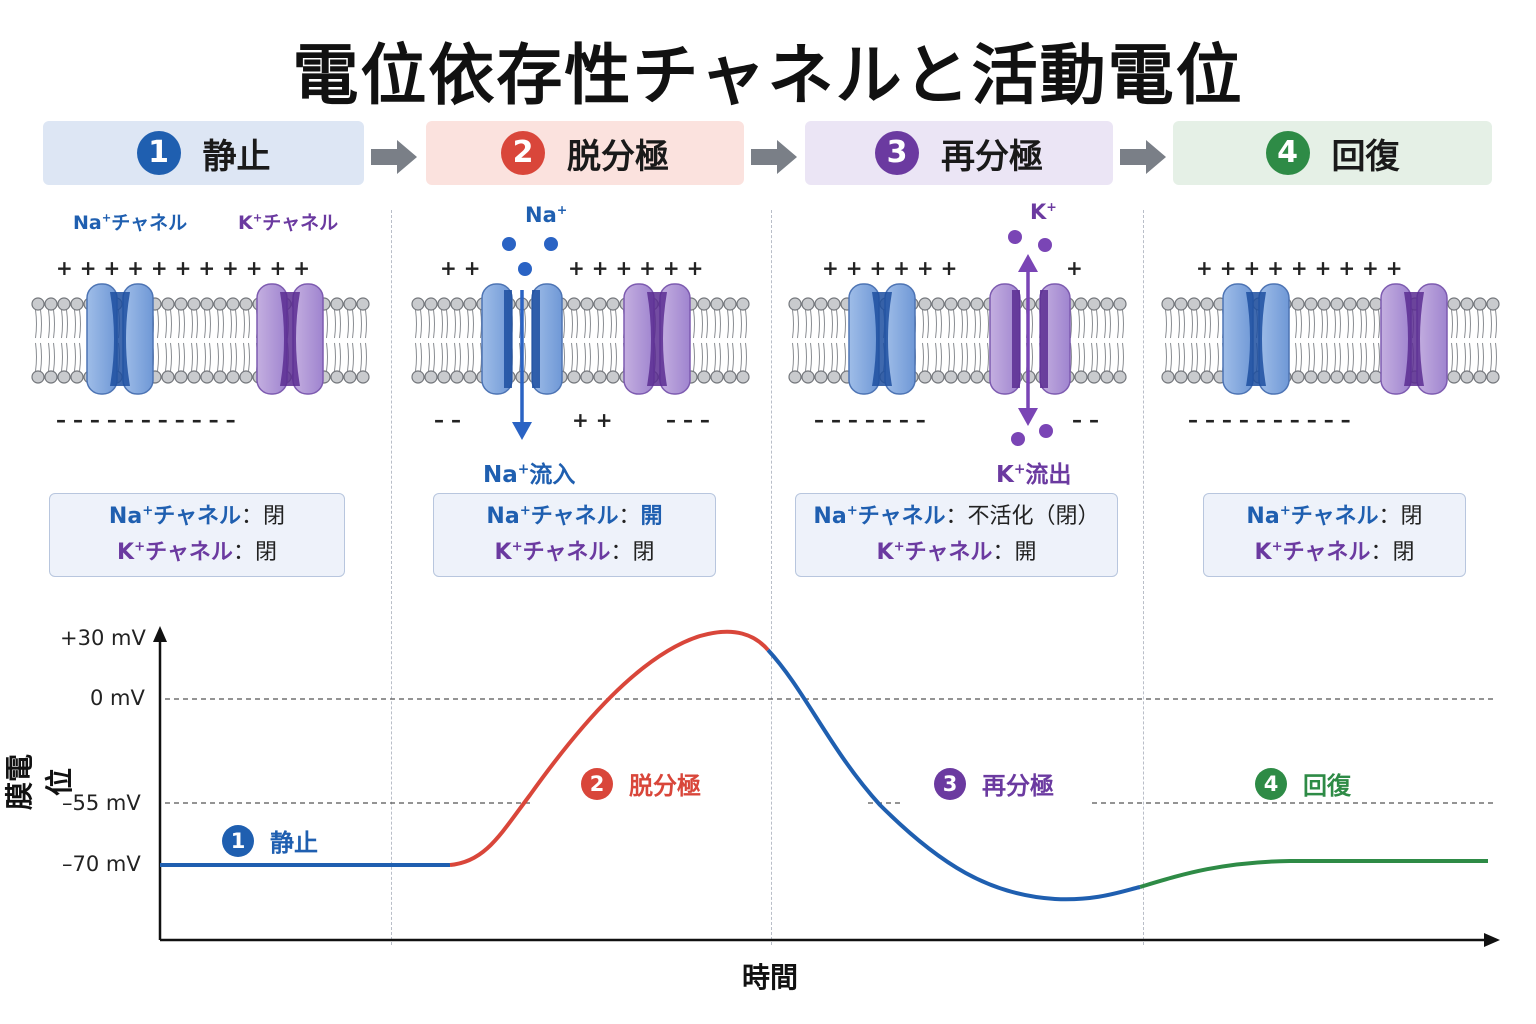 The width and height of the screenshot is (1536, 1024). I want to click on recovery-segment, so click(1313, 874).